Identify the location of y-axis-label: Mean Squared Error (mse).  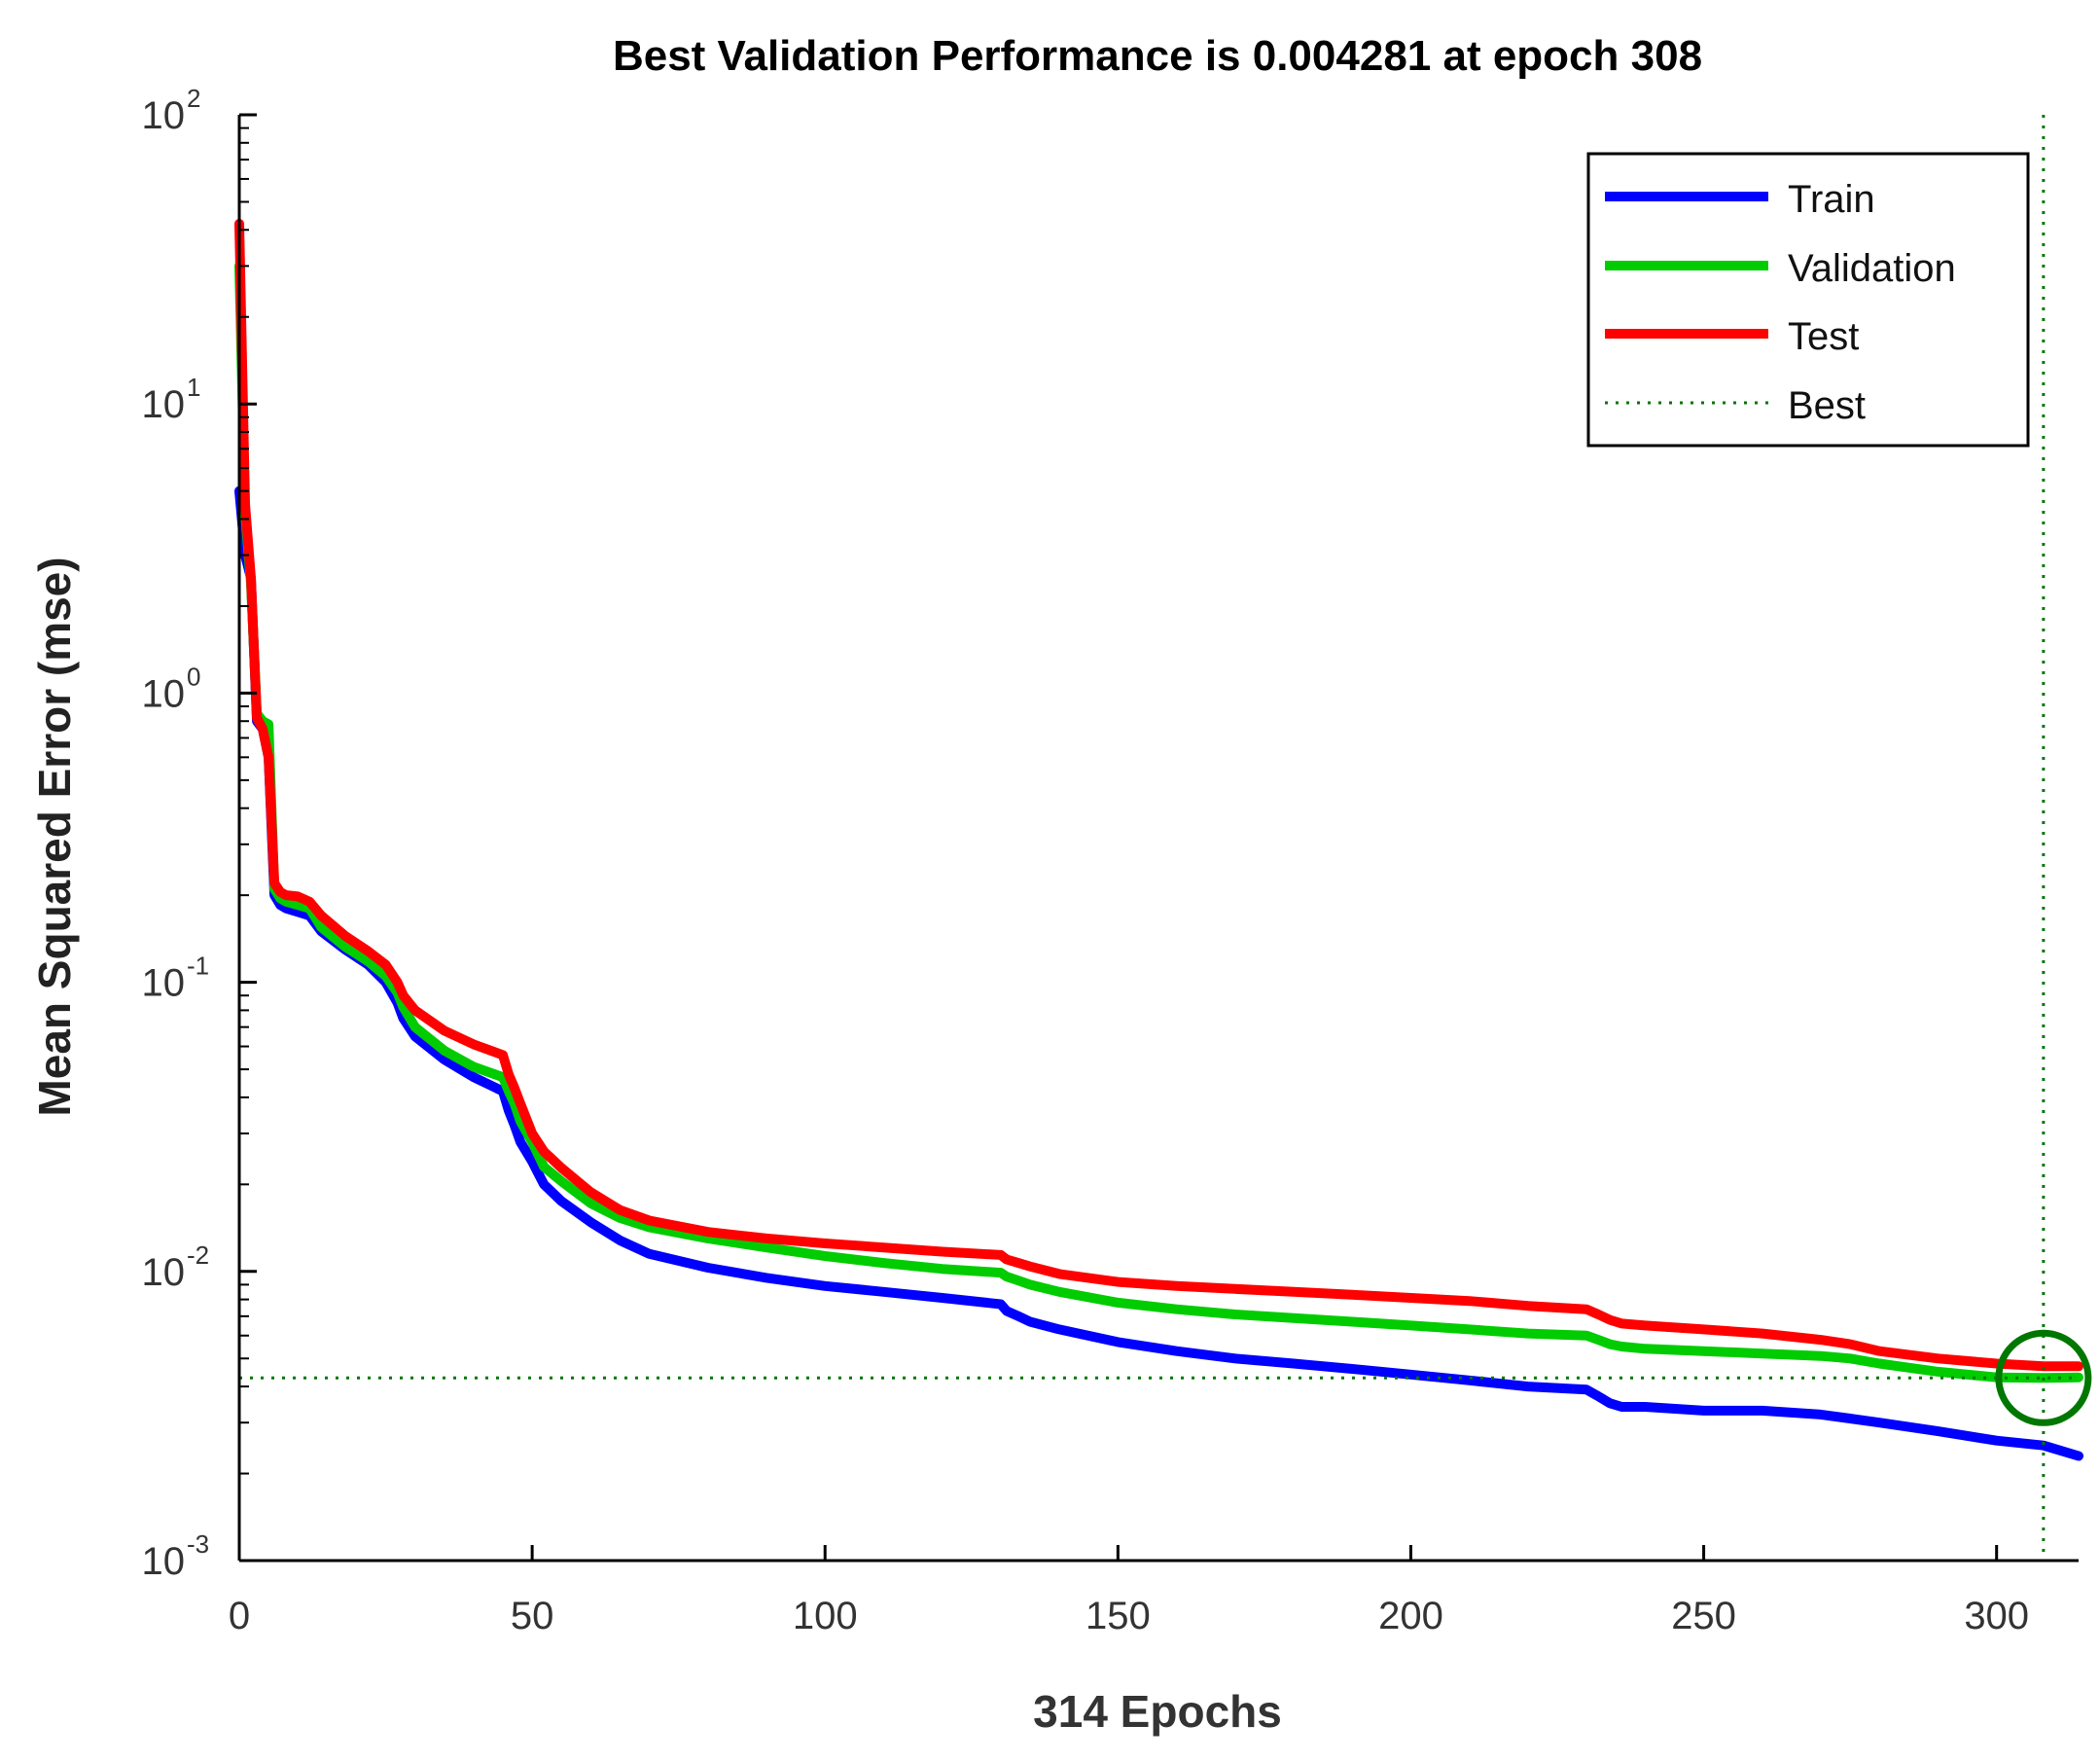
(55, 836).